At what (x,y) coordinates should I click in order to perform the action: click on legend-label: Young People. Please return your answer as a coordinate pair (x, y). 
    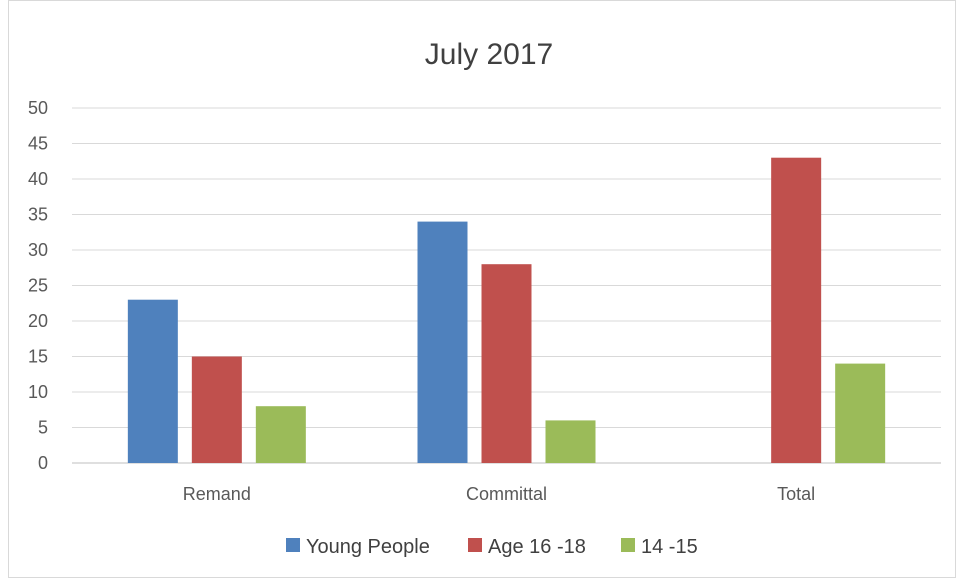
    Looking at the image, I should click on (368, 547).